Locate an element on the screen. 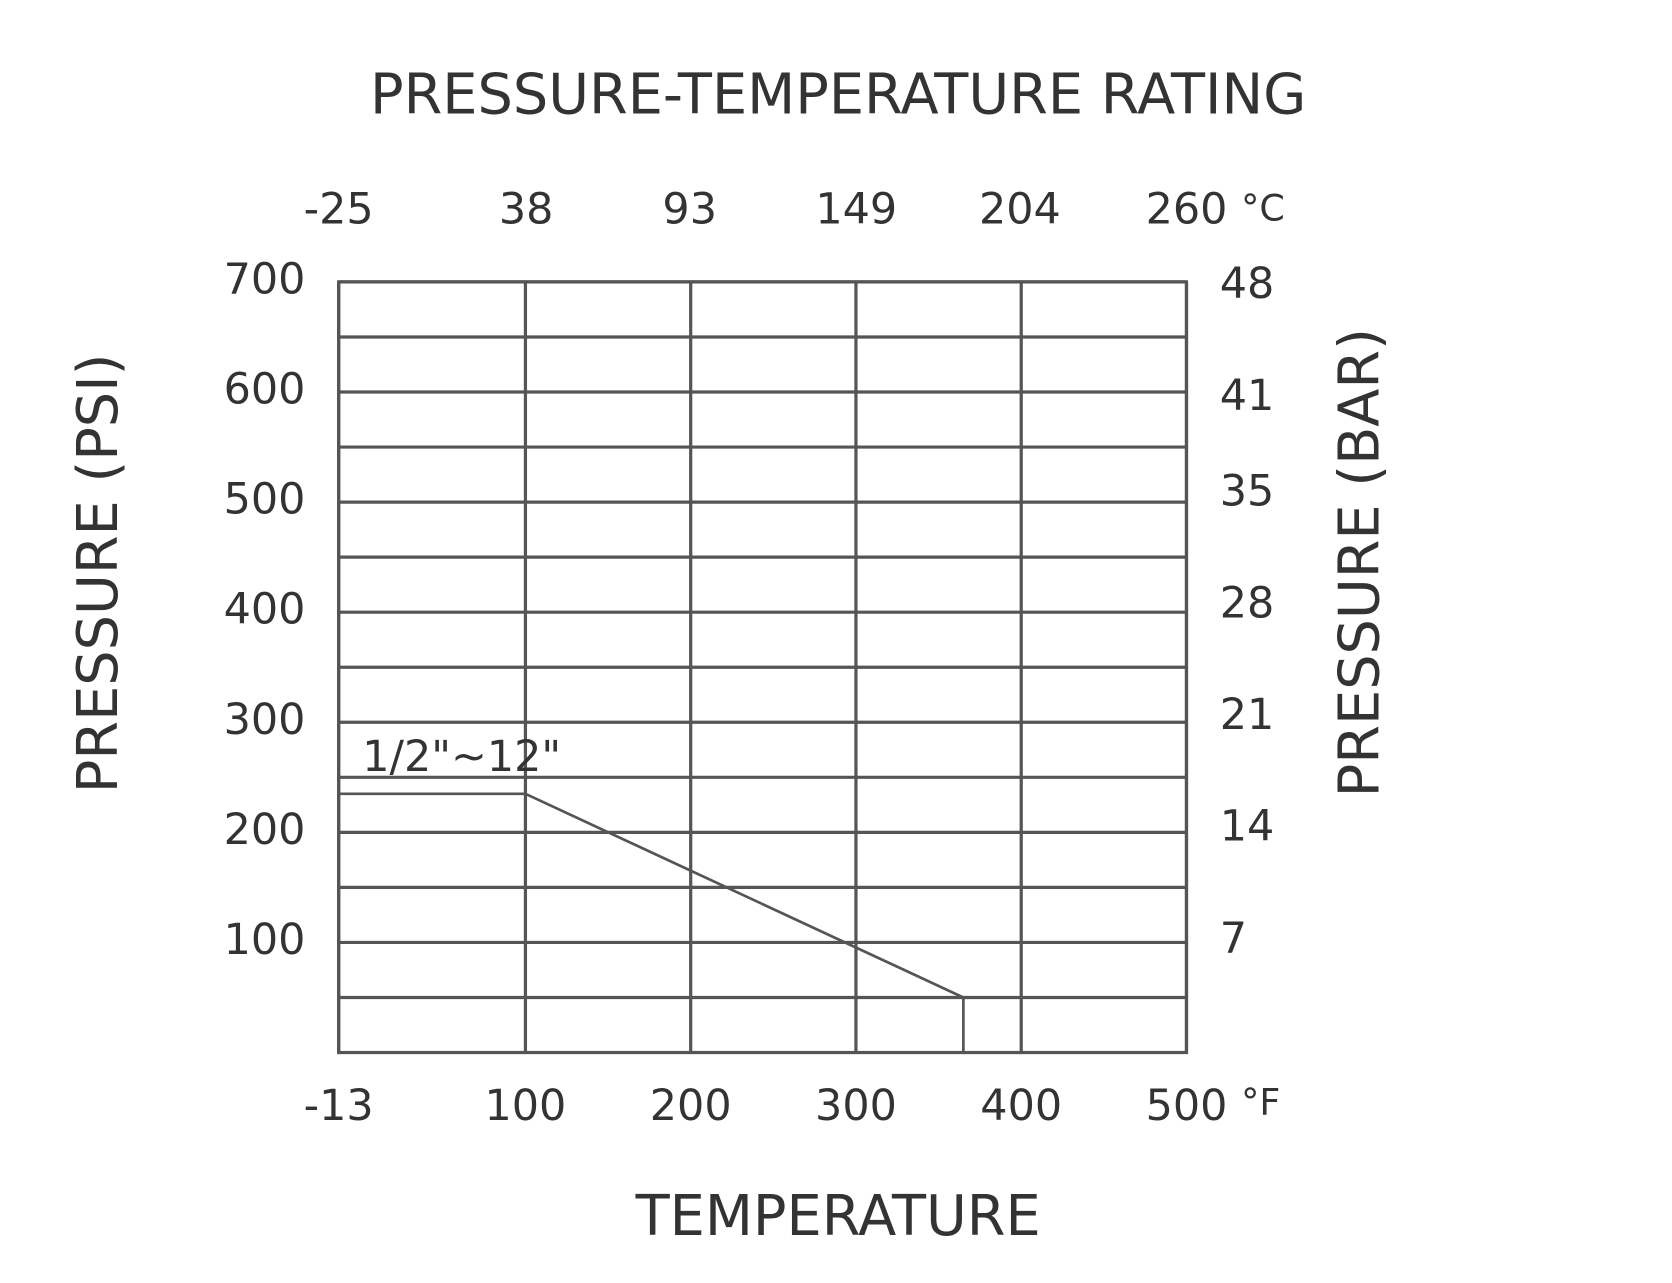 The height and width of the screenshot is (1283, 1672). x-unit: °F is located at coordinates (1260, 1101).